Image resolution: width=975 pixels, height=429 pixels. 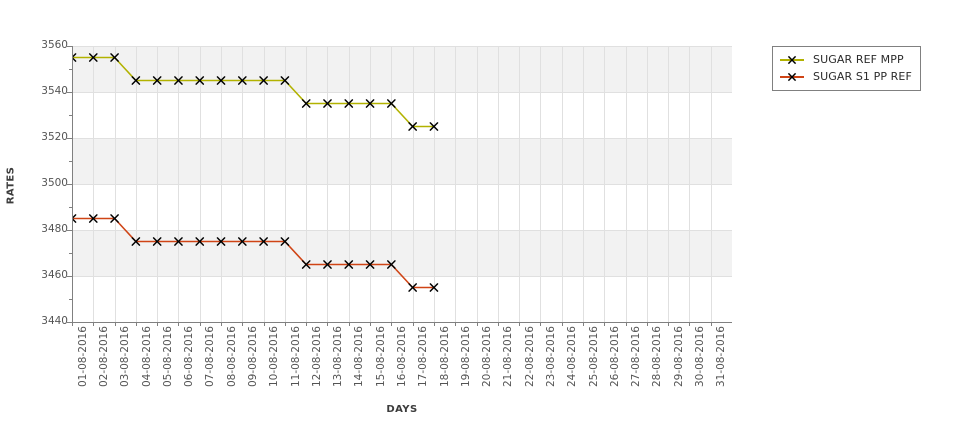 What do you see at coordinates (423, 357) in the screenshot?
I see `x-tick-label-text: 17-08-2016` at bounding box center [423, 357].